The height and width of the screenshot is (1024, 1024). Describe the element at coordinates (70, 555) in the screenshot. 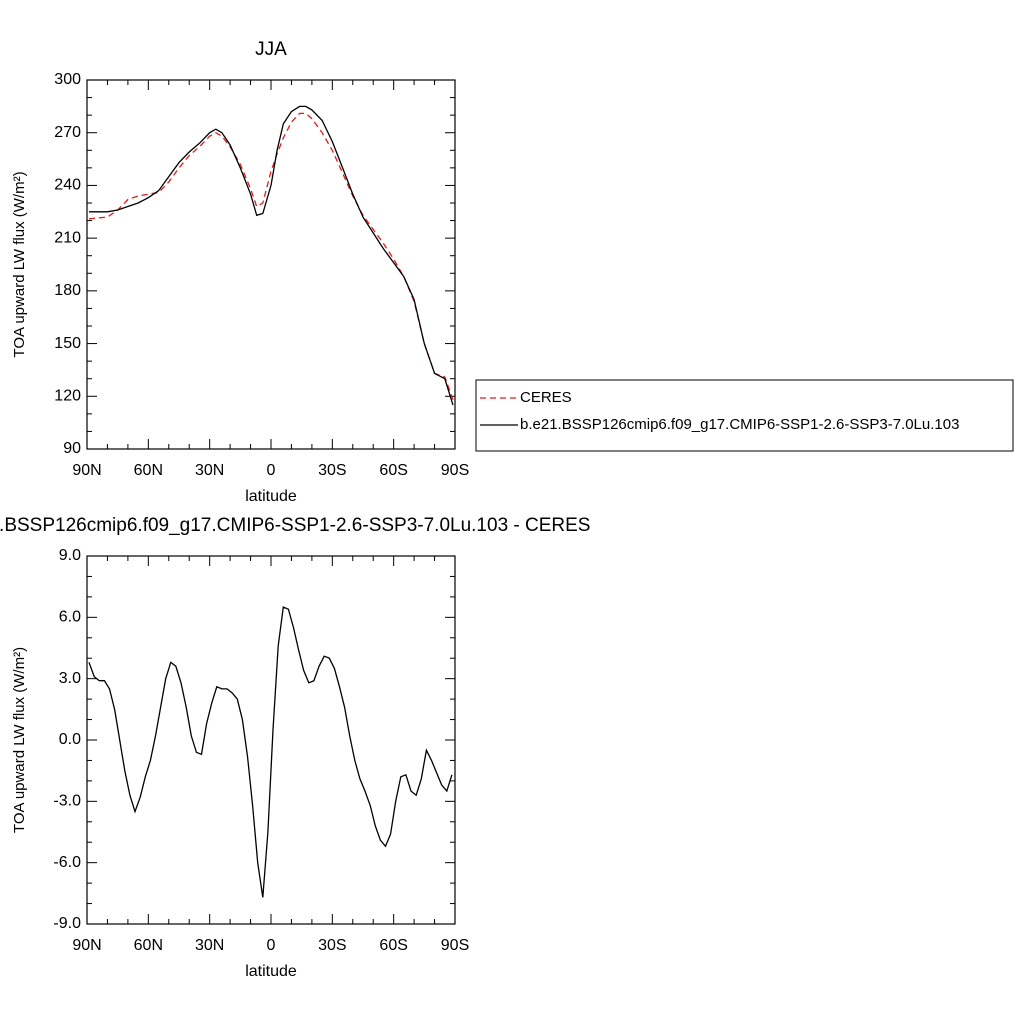

I see `y-tick-label: 9.0` at that location.